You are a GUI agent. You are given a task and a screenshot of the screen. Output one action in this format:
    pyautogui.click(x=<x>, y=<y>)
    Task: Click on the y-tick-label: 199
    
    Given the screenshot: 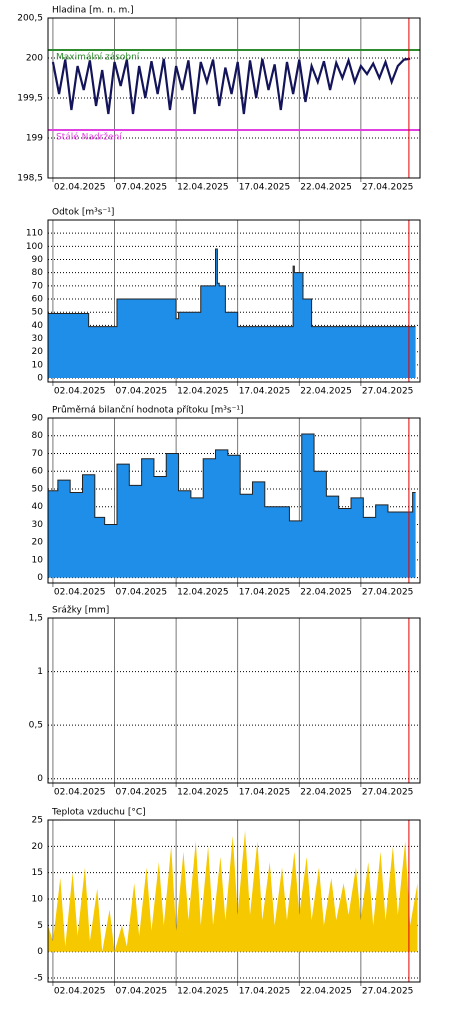 What is the action you would take?
    pyautogui.click(x=34, y=139)
    